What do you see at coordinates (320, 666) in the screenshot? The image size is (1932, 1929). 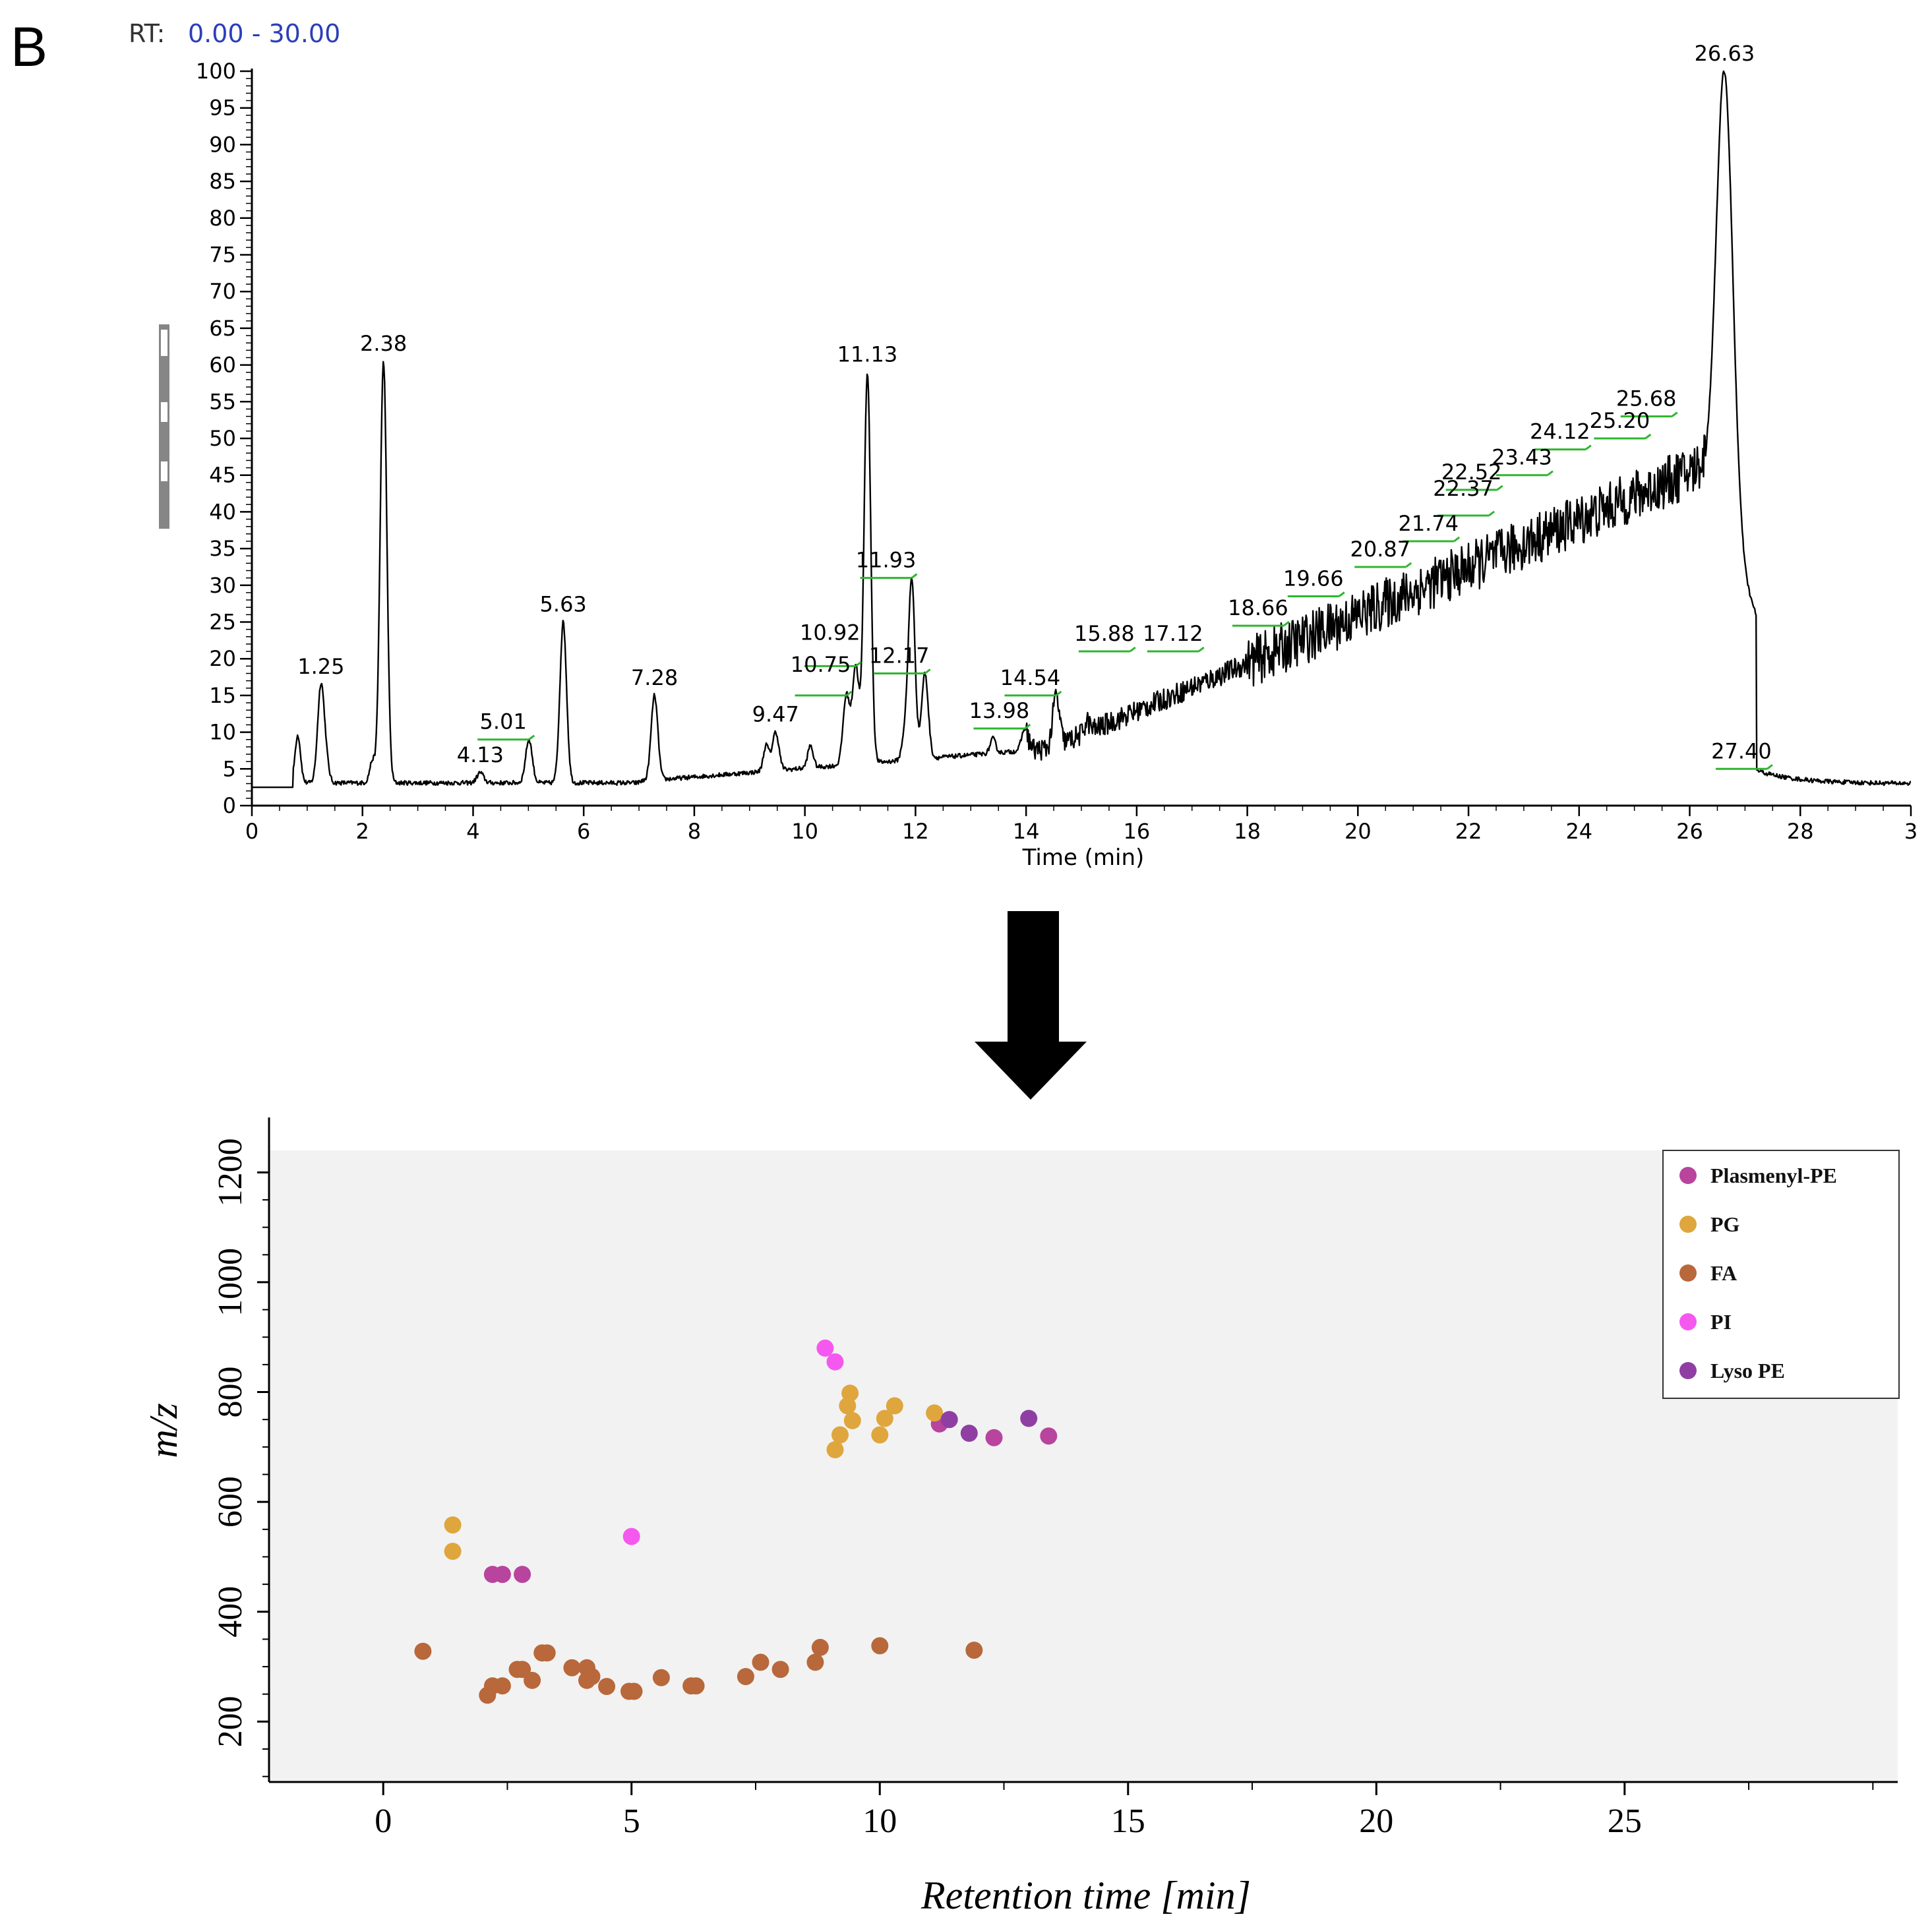 I see `peak-label: 1.25` at bounding box center [320, 666].